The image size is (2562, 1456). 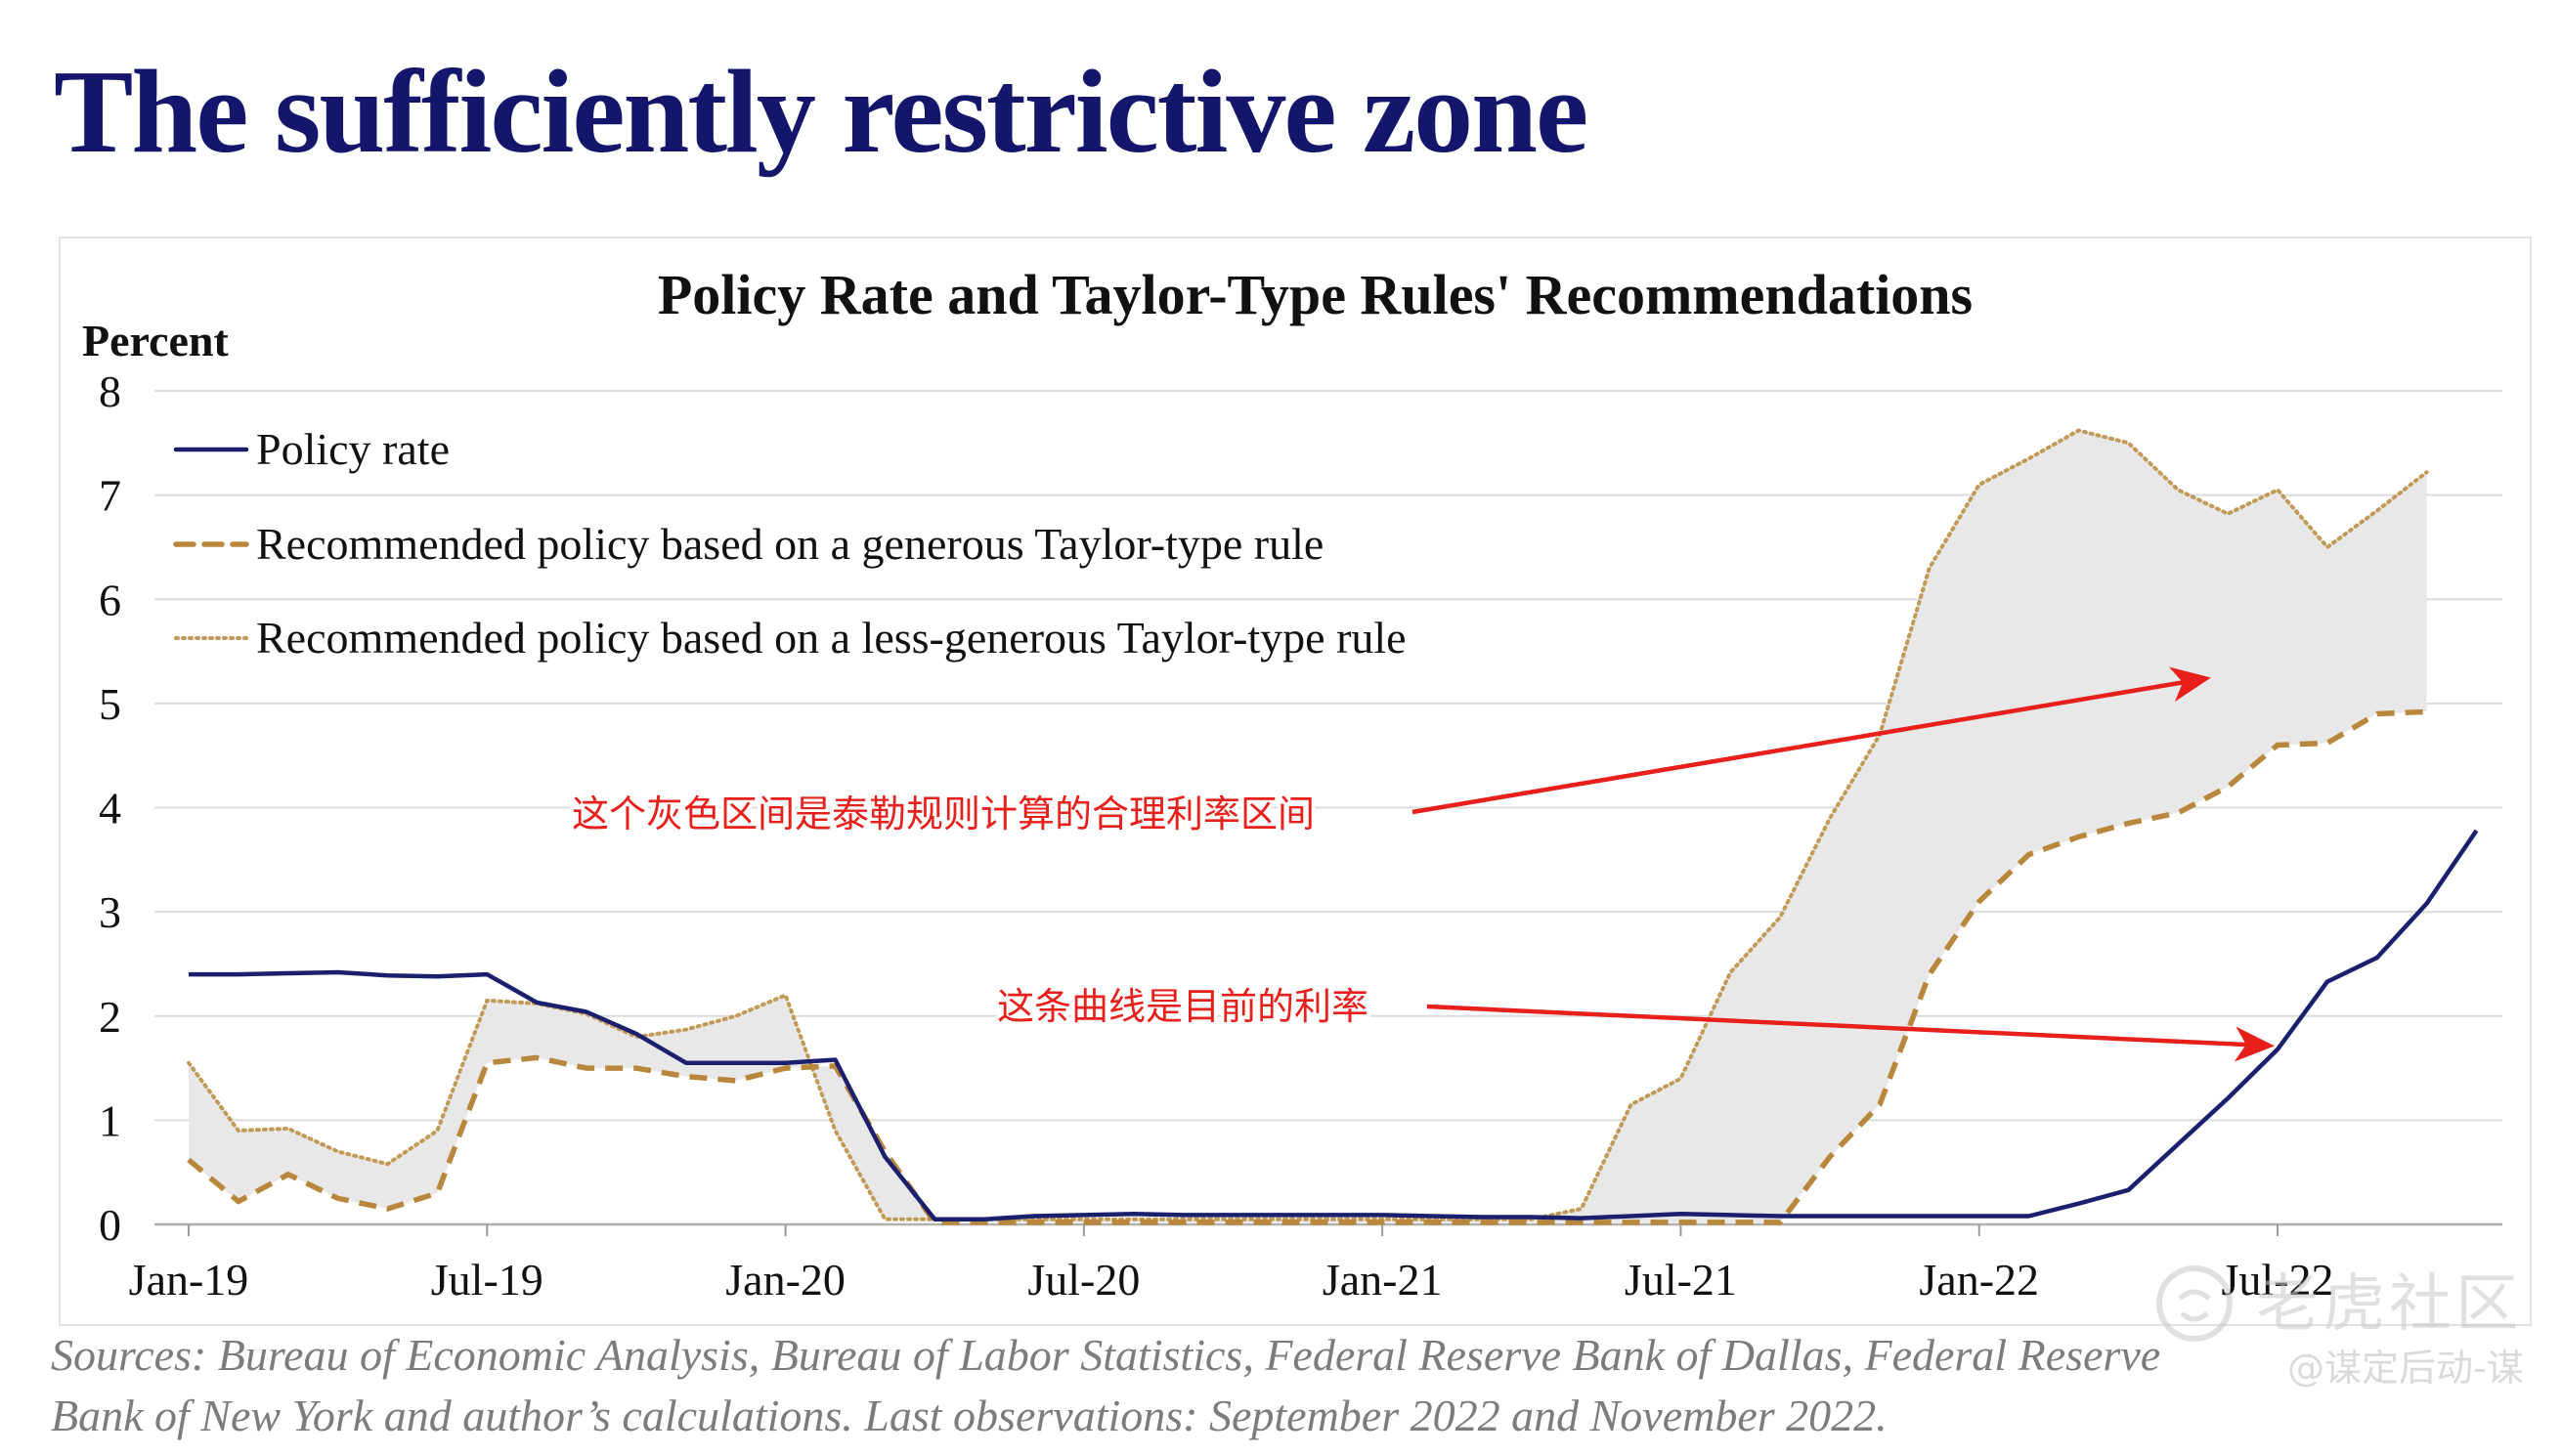 What do you see at coordinates (110, 391) in the screenshot?
I see `y-tick-label-8: 8` at bounding box center [110, 391].